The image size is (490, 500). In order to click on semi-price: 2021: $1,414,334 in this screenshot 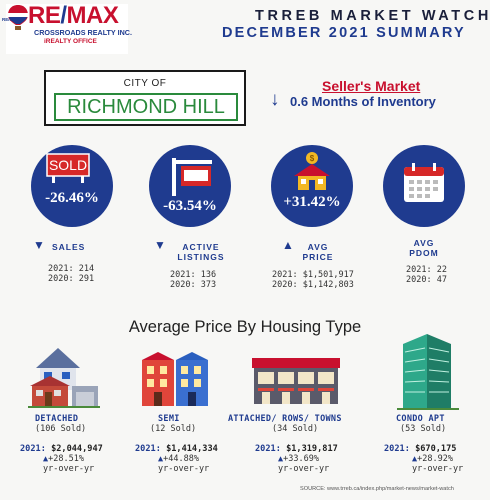, I will do `click(176, 449)`.